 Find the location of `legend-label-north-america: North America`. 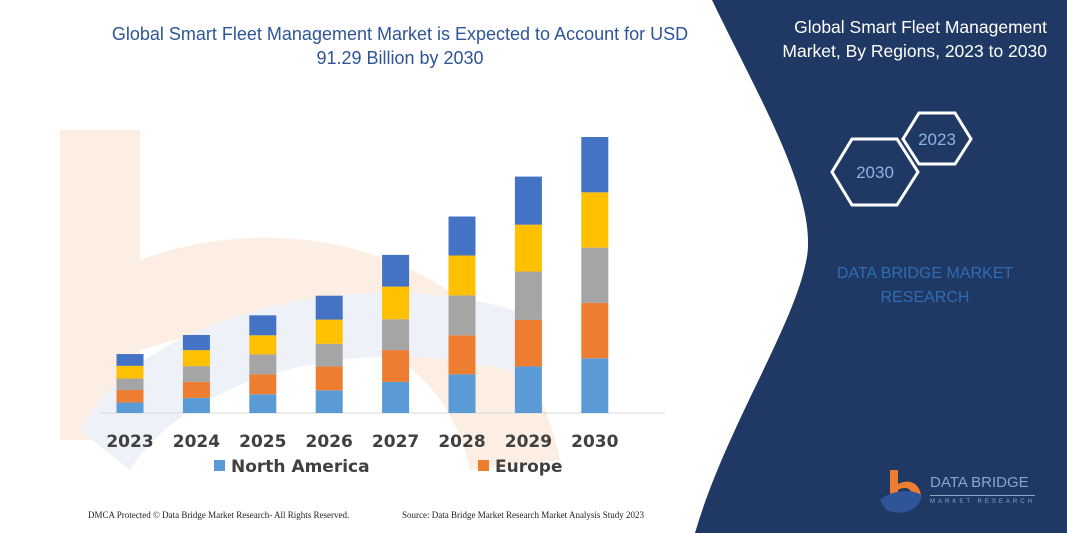

legend-label-north-america: North America is located at coordinates (300, 467).